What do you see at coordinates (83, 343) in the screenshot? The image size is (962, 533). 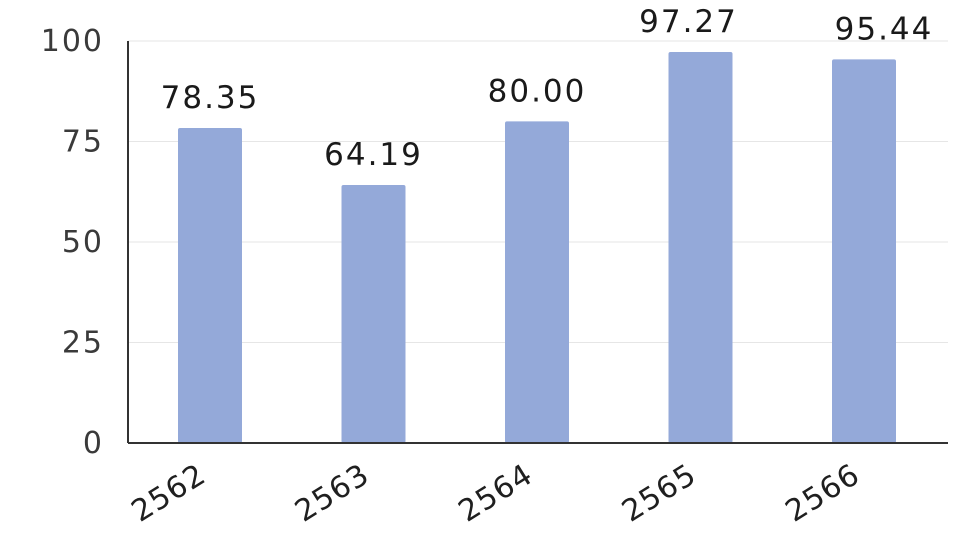 I see `y-tick-label-25: 25` at bounding box center [83, 343].